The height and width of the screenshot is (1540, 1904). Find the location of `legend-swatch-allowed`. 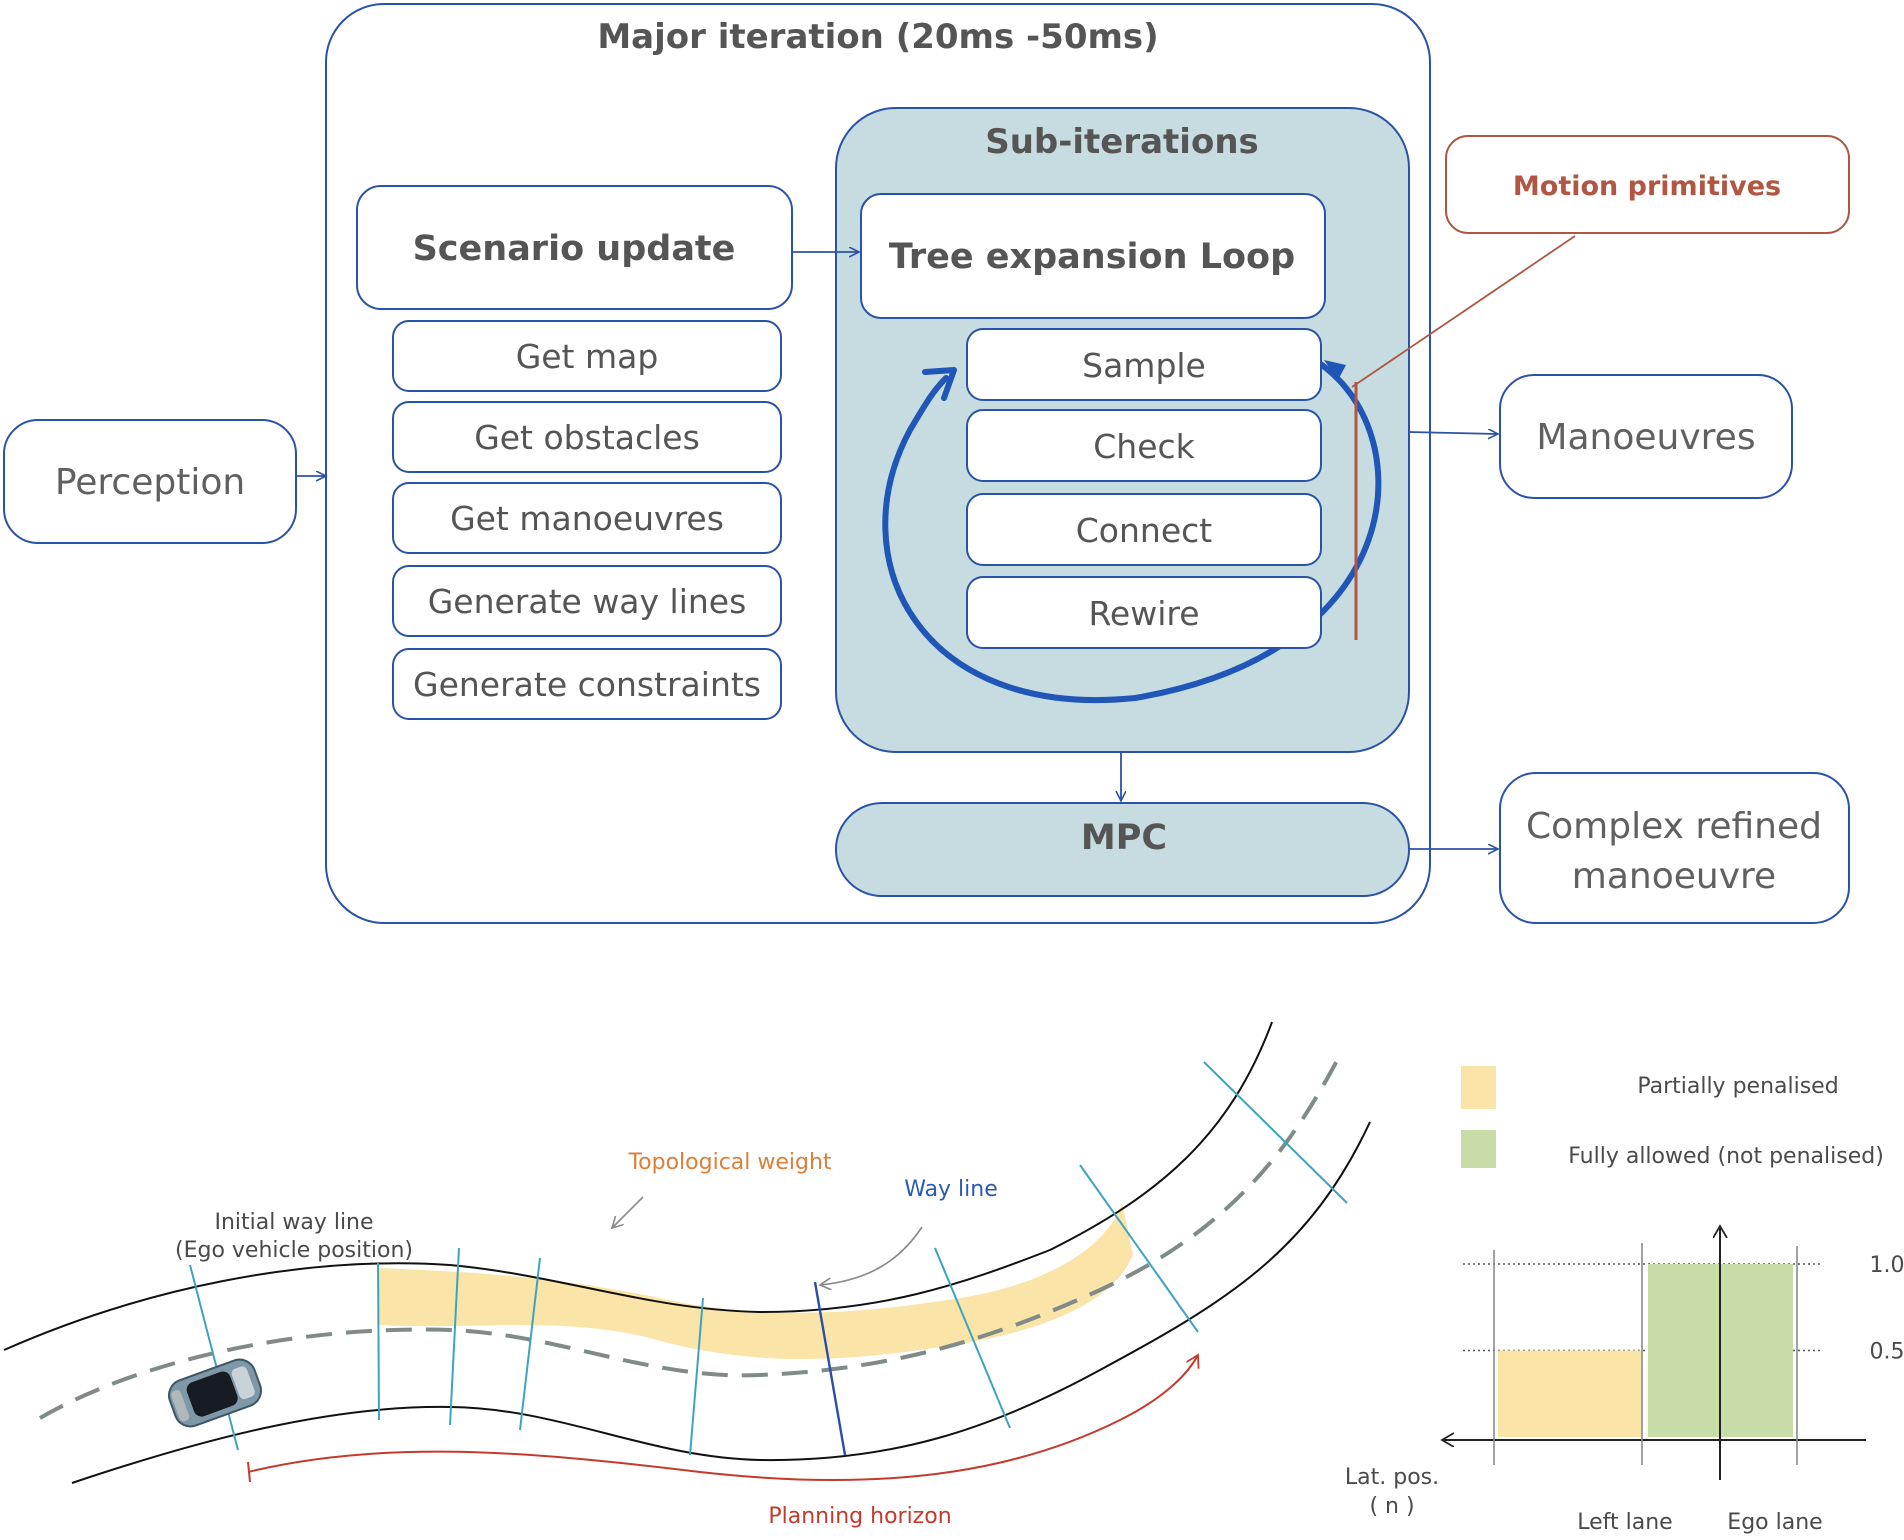

legend-swatch-allowed is located at coordinates (1478, 1149).